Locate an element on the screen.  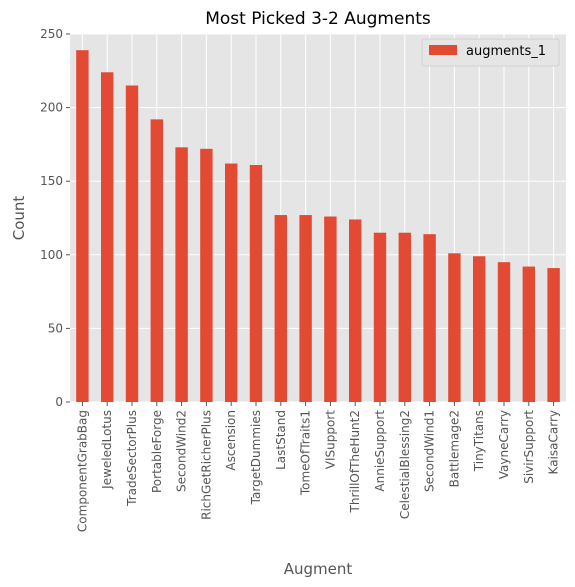
x-tick-label: VayneCarry is located at coordinates (504, 444).